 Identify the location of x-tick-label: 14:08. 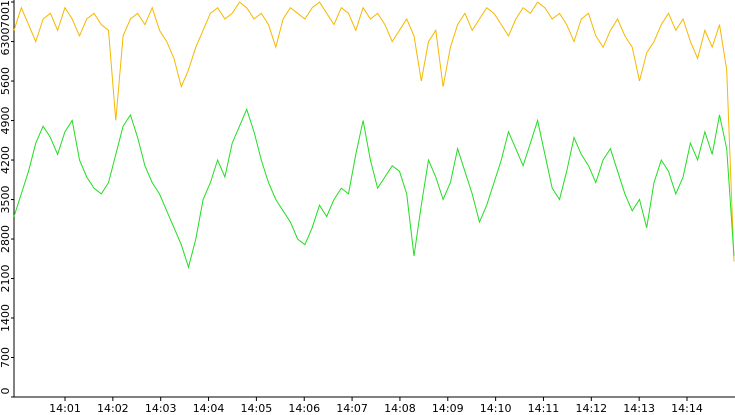
(400, 408).